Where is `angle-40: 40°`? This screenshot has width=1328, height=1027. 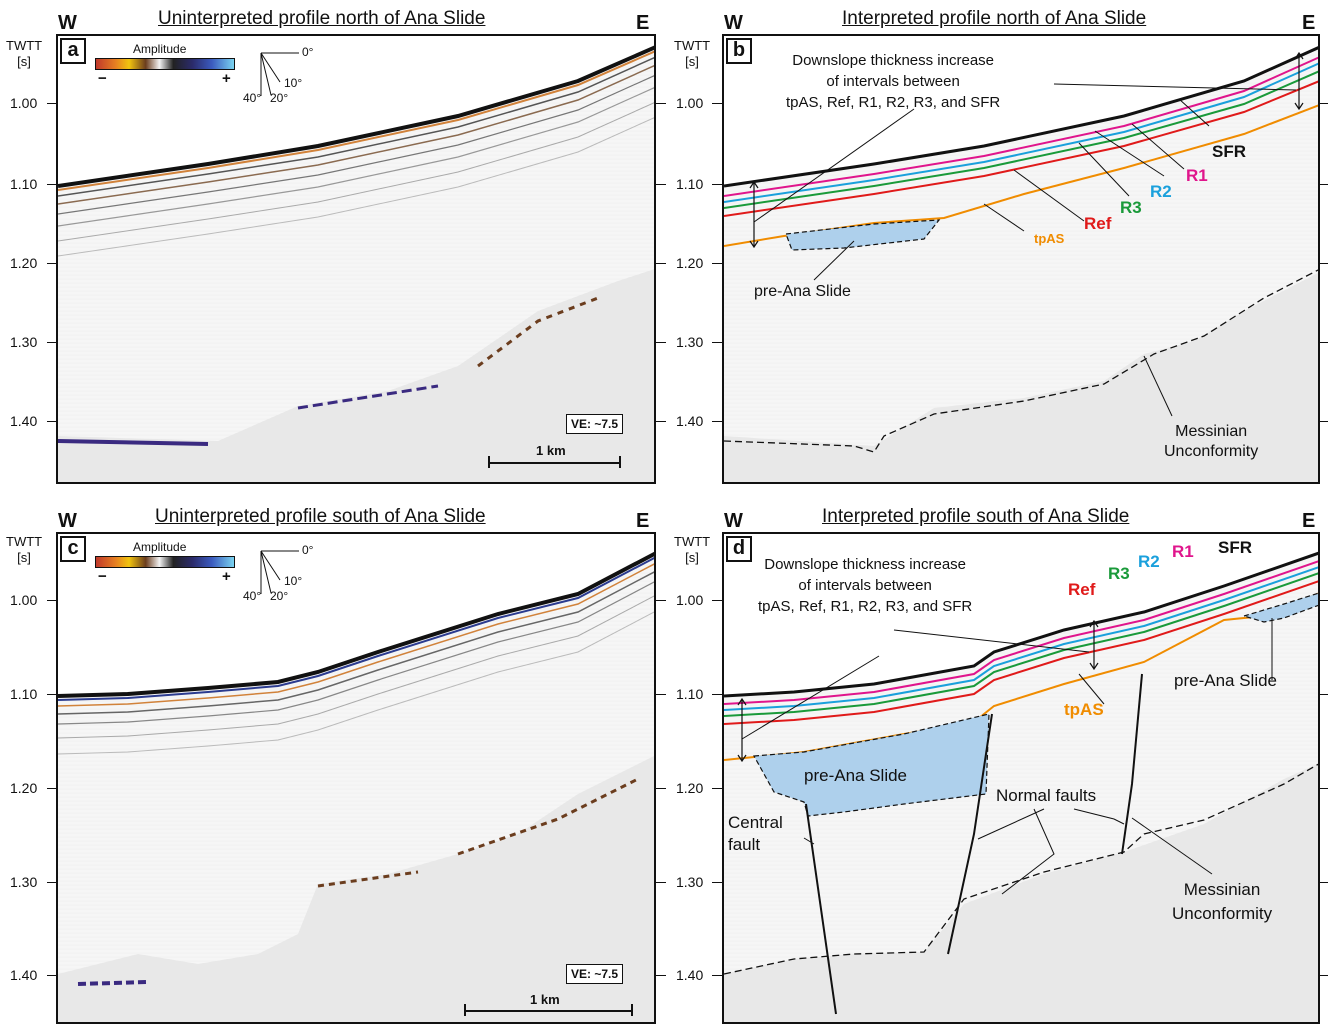
angle-40: 40° is located at coordinates (252, 596).